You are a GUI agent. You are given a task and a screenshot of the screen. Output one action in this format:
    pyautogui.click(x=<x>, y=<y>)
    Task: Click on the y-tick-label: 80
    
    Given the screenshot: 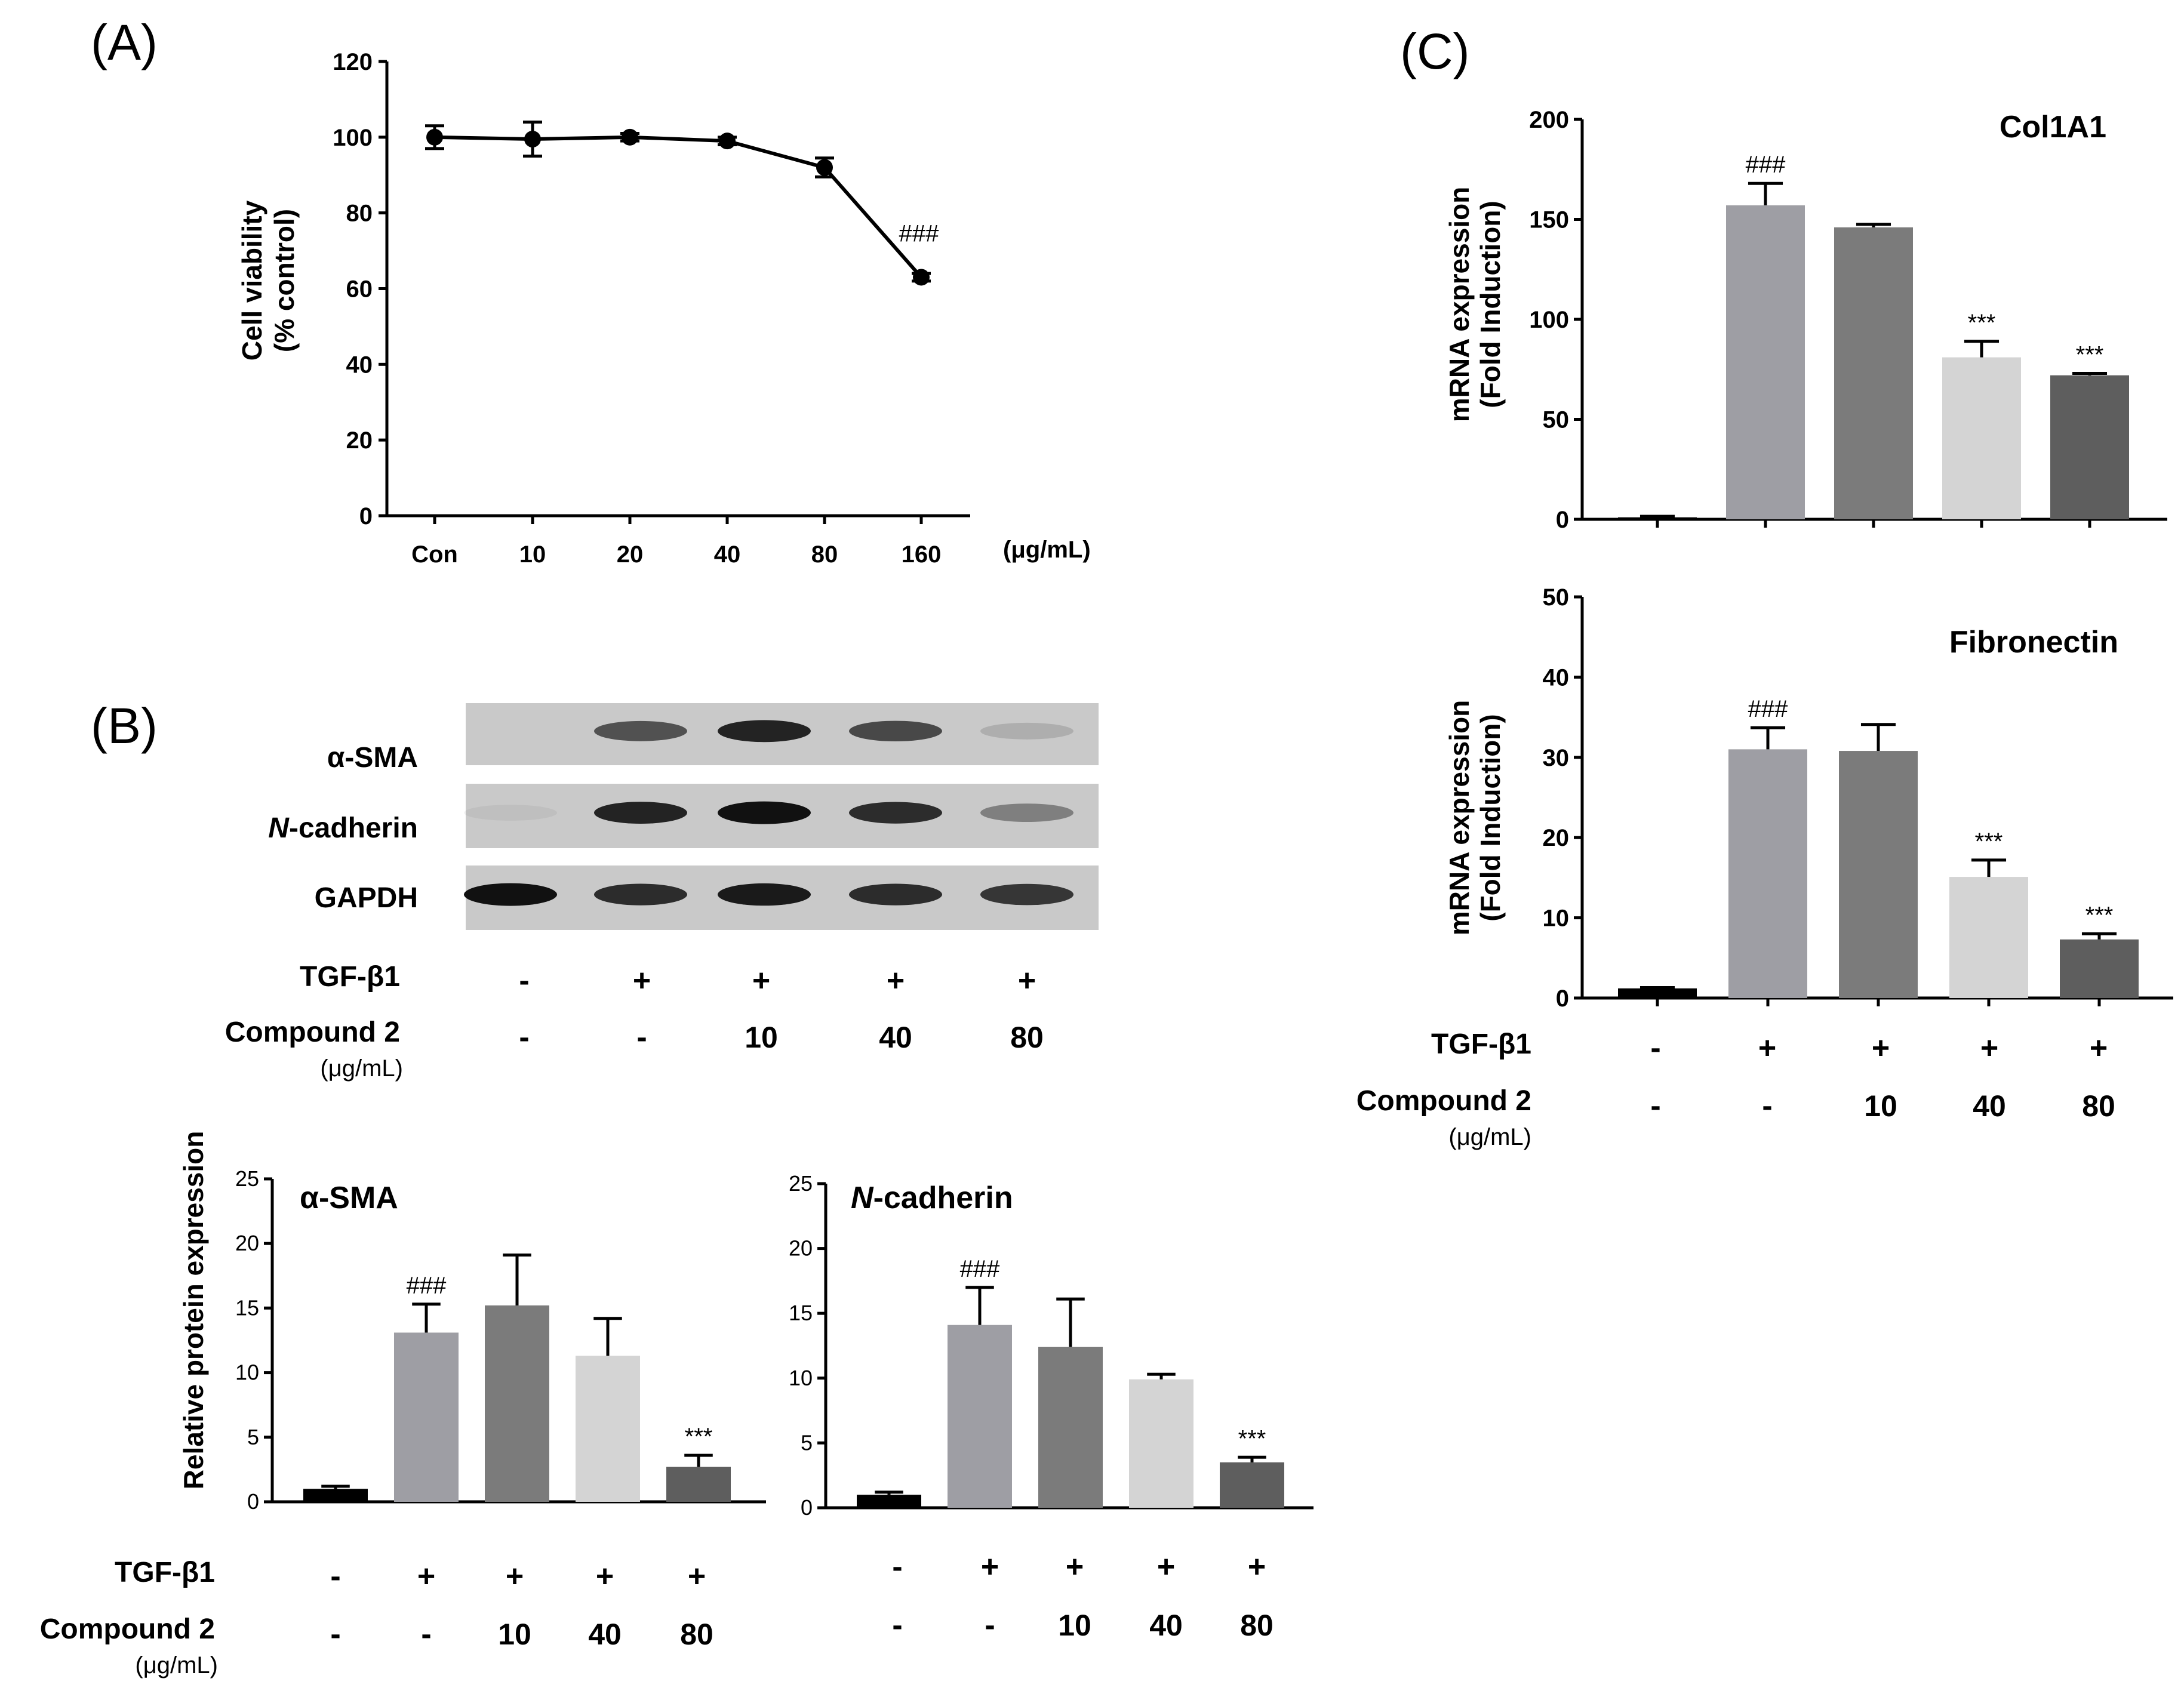 What is the action you would take?
    pyautogui.click(x=359, y=214)
    